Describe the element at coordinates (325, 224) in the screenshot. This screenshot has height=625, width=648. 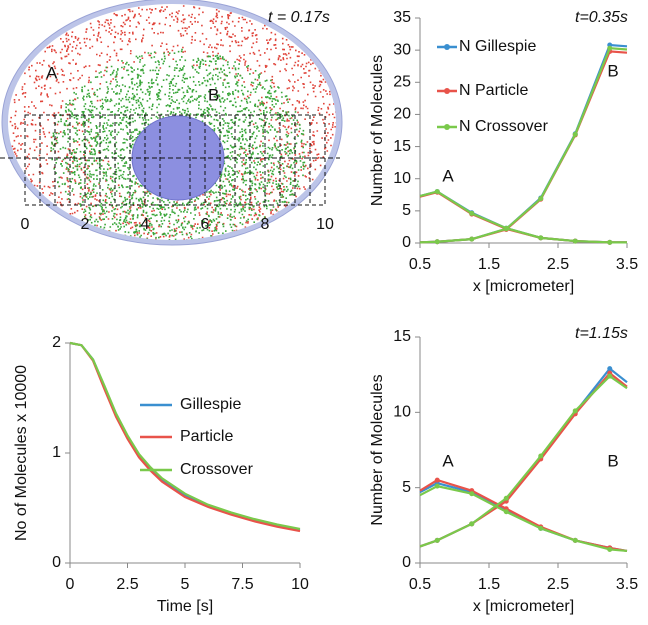
I see `scale-label: 10` at that location.